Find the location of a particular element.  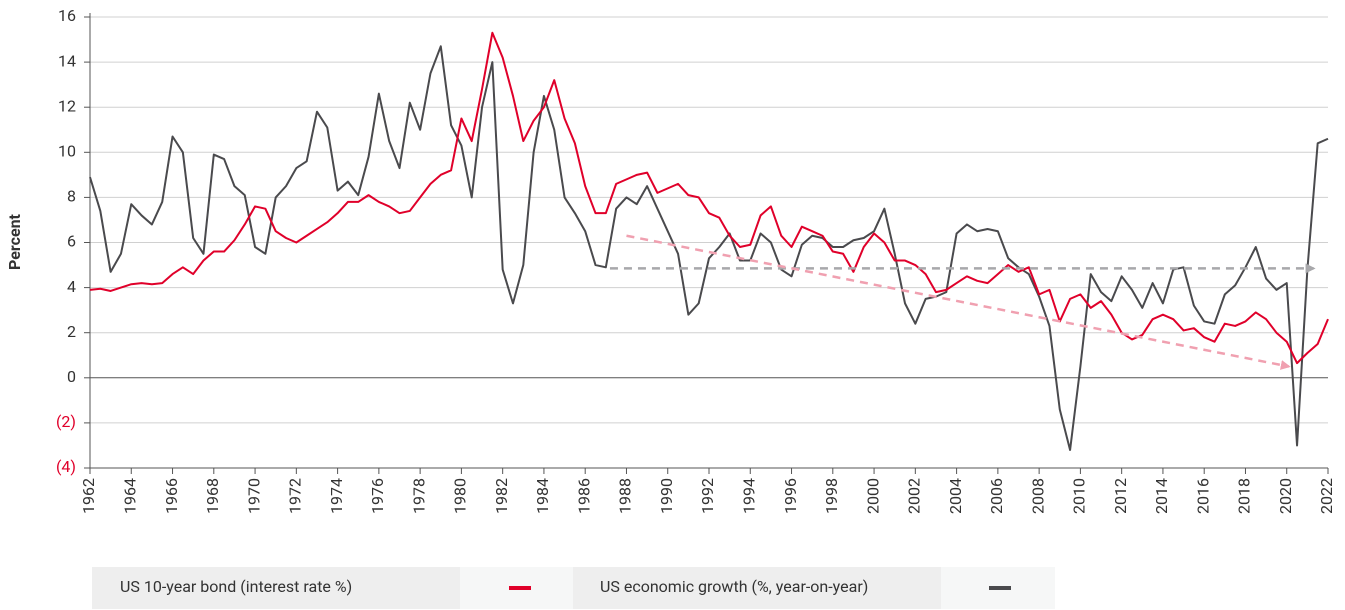

x-tick-label: 1966 is located at coordinates (171, 496).